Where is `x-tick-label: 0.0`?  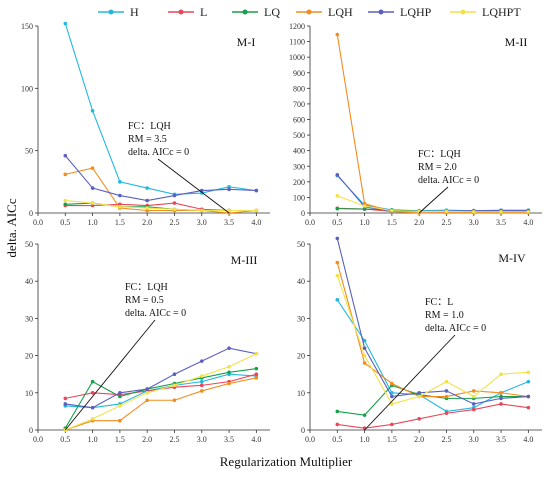 x-tick-label: 0.0 is located at coordinates (38, 439).